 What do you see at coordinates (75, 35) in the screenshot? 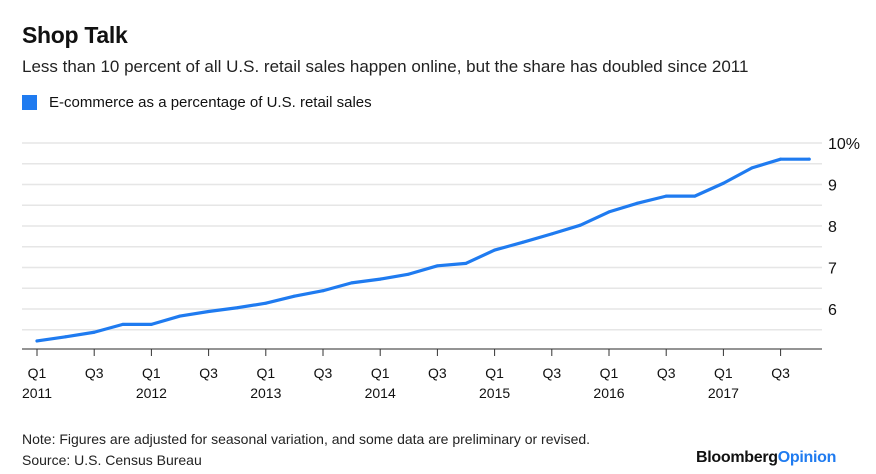
I see `chart-title: Shop Talk` at bounding box center [75, 35].